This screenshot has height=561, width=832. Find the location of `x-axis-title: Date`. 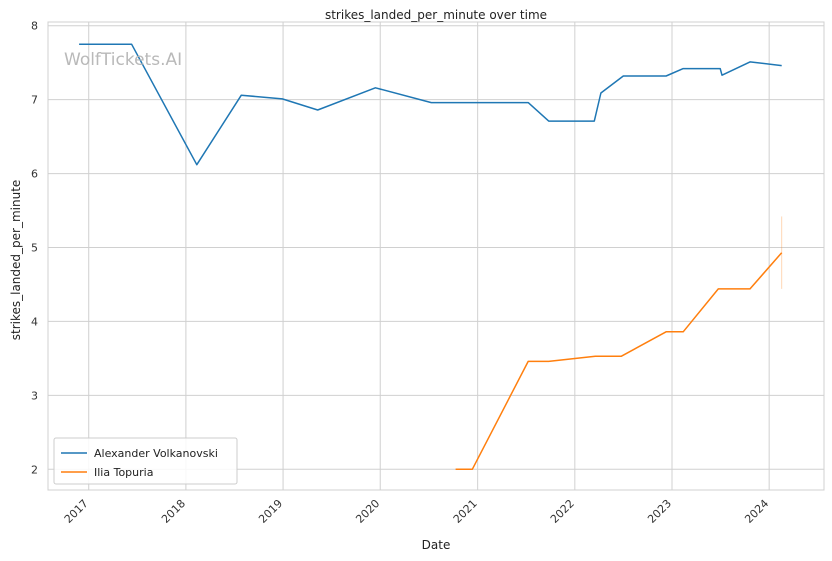

x-axis-title: Date is located at coordinates (436, 545).